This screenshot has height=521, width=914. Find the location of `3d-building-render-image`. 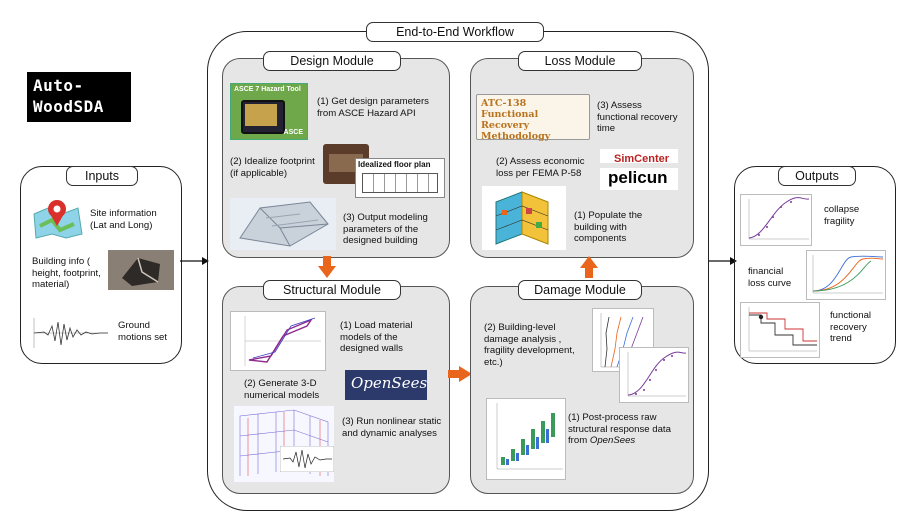

3d-building-render-image is located at coordinates (283, 224).